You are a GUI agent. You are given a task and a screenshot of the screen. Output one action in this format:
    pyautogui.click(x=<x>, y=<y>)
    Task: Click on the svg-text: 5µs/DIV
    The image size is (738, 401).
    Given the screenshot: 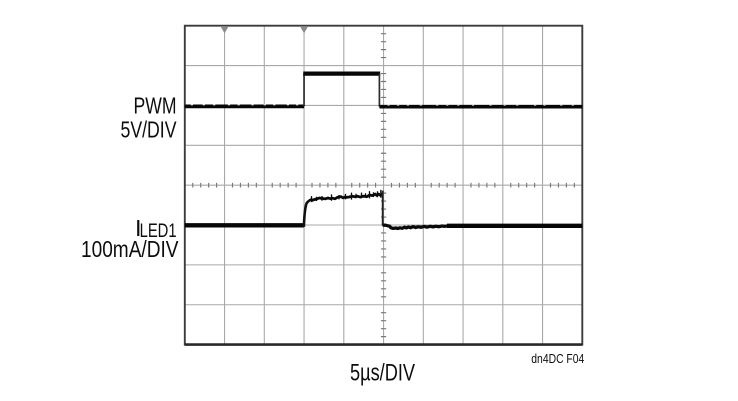 What is the action you would take?
    pyautogui.click(x=383, y=372)
    